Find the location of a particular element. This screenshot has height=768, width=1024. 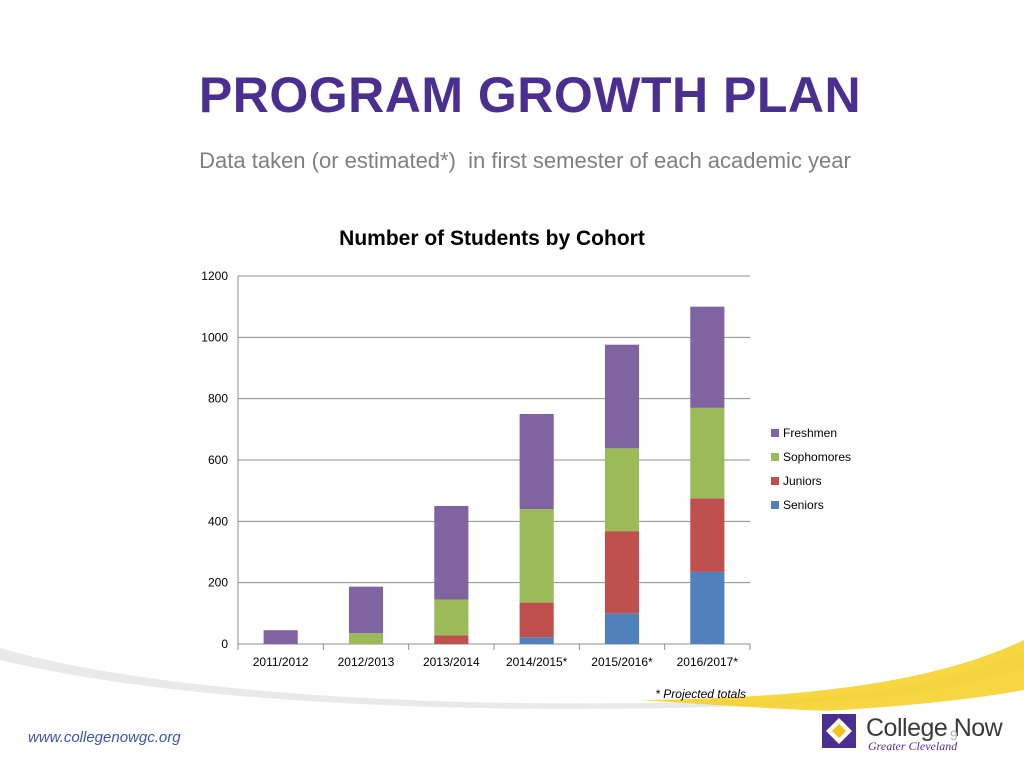

y-tick-label: 0 is located at coordinates (224, 644).